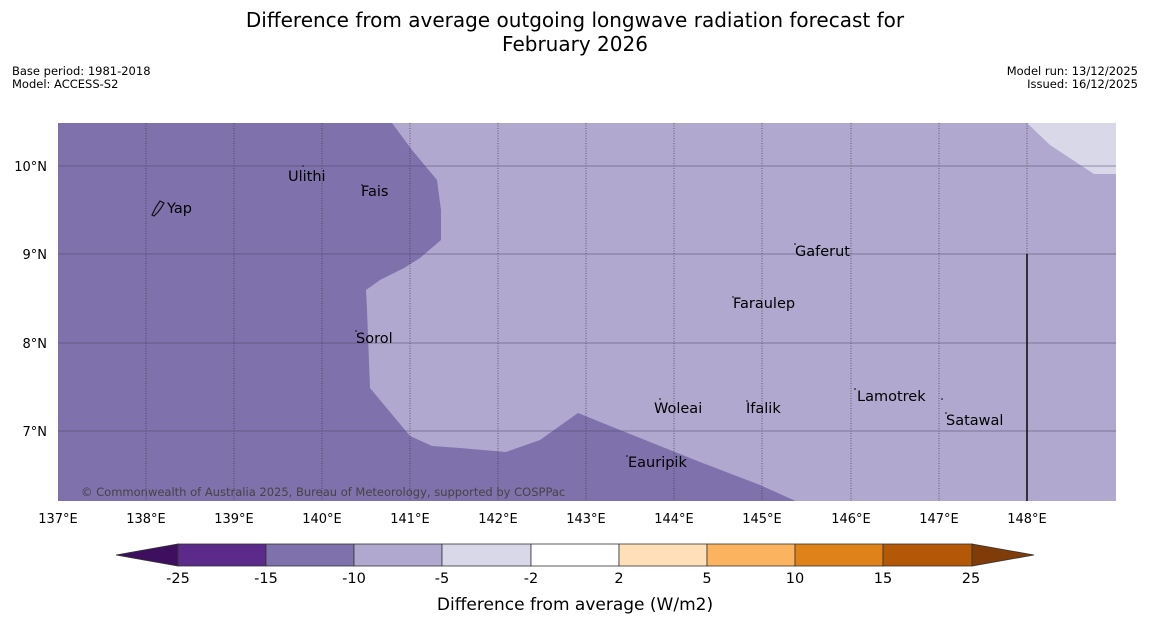  What do you see at coordinates (706, 579) in the screenshot?
I see `colorbar-tick: 5` at bounding box center [706, 579].